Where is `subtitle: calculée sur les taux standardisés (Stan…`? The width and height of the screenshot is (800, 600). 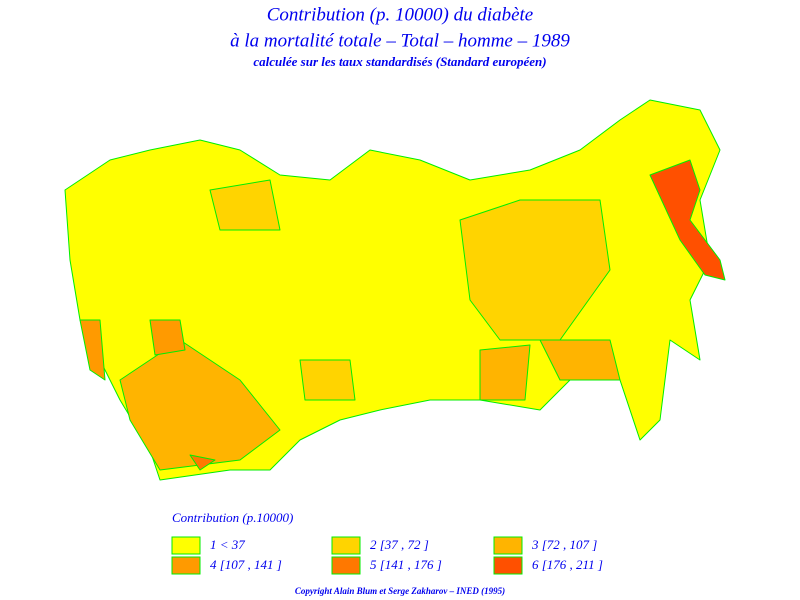 subtitle: calculée sur les taux standardisés (Stan… is located at coordinates (399, 61).